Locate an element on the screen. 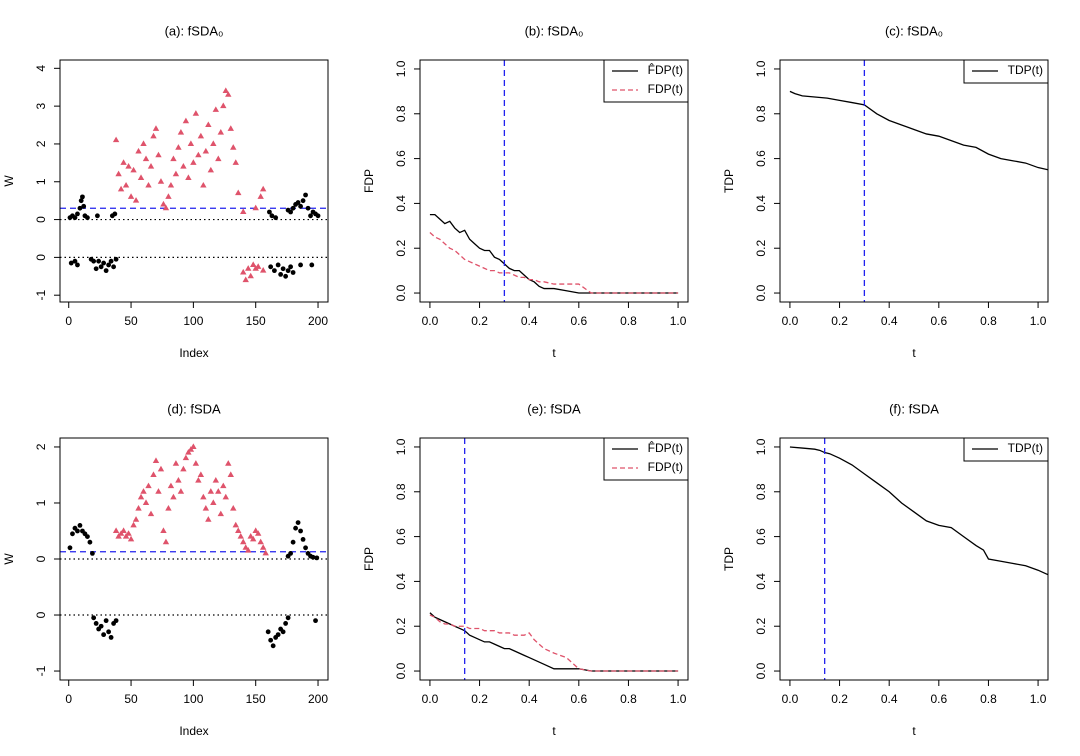 The image size is (1080, 756). x-tick-label: 50 is located at coordinates (131, 321).